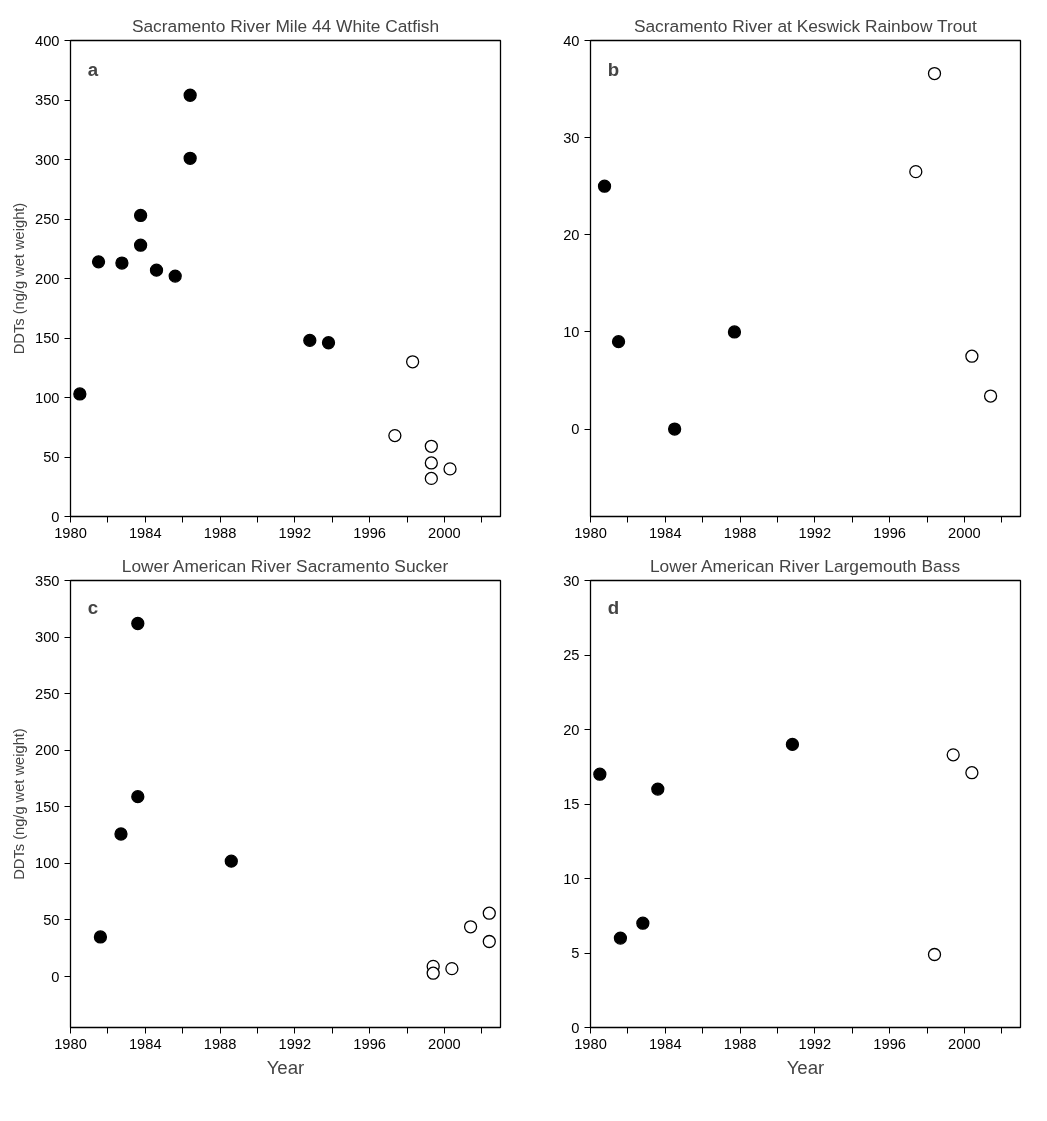  I want to click on y-tick-label: 25, so click(571, 655).